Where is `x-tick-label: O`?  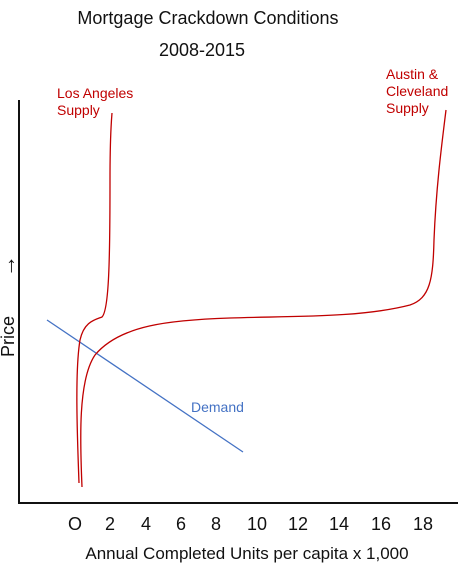 x-tick-label: O is located at coordinates (75, 524).